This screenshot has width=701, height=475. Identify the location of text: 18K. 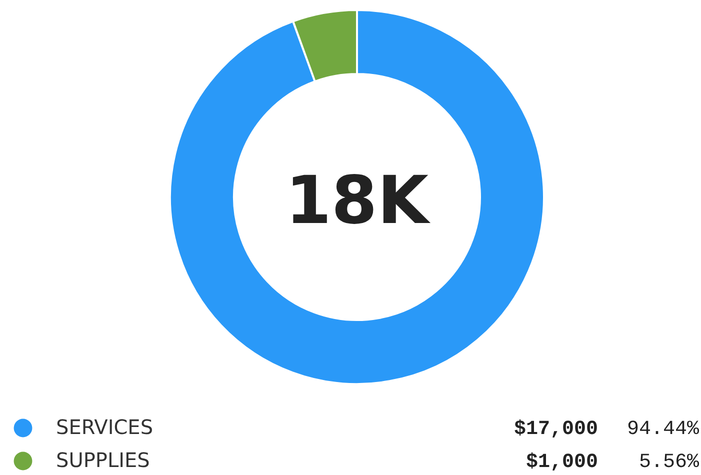
(359, 200).